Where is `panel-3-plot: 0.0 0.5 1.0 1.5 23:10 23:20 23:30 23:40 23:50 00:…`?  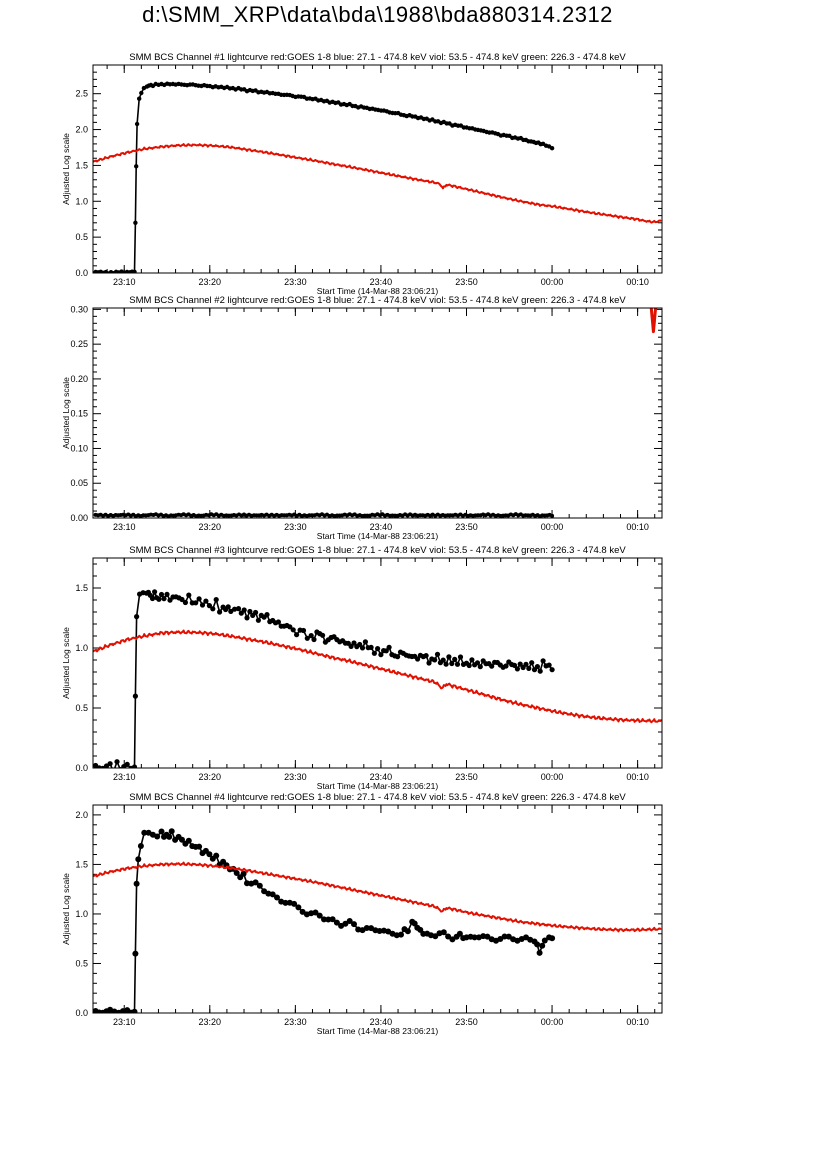 panel-3-plot: 0.0 0.5 1.0 1.5 23:10 23:20 23:30 23:40 23:50 00:… is located at coordinates (369, 669).